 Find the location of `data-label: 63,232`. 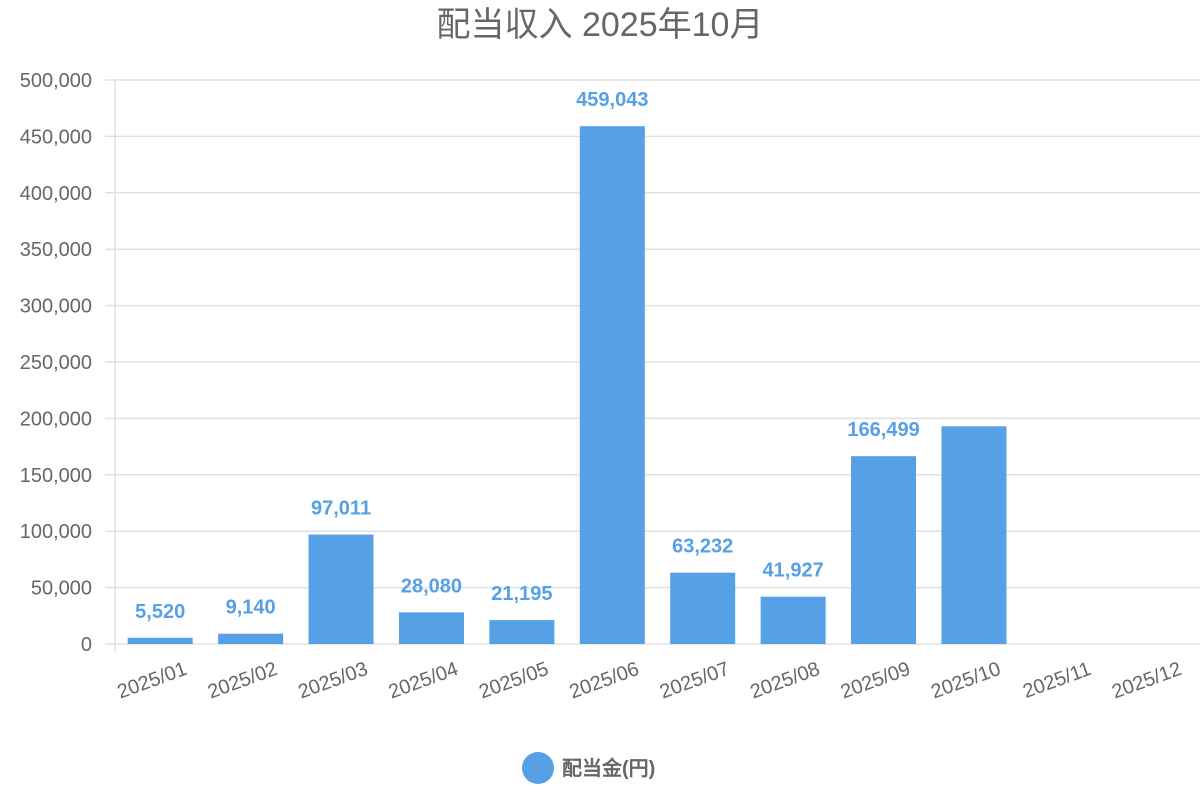

data-label: 63,232 is located at coordinates (702, 547).